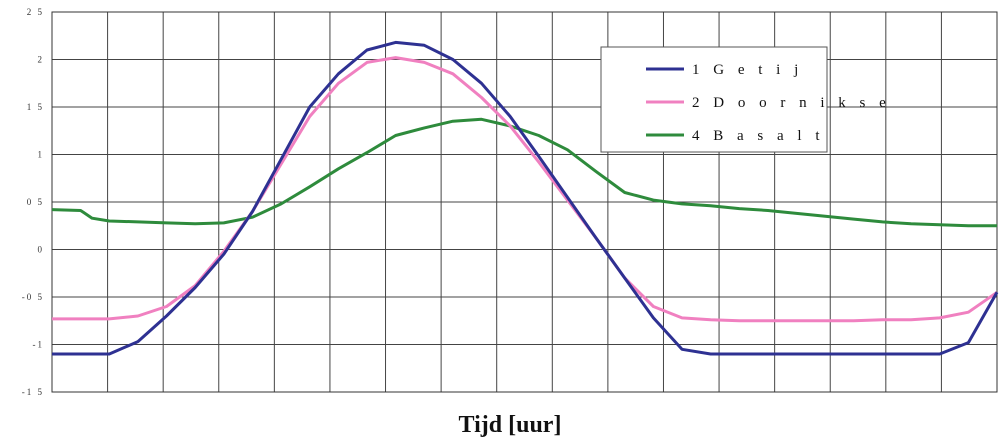 This screenshot has height=441, width=999. What do you see at coordinates (35, 107) in the screenshot?
I see `y-tick-label: 1 5` at bounding box center [35, 107].